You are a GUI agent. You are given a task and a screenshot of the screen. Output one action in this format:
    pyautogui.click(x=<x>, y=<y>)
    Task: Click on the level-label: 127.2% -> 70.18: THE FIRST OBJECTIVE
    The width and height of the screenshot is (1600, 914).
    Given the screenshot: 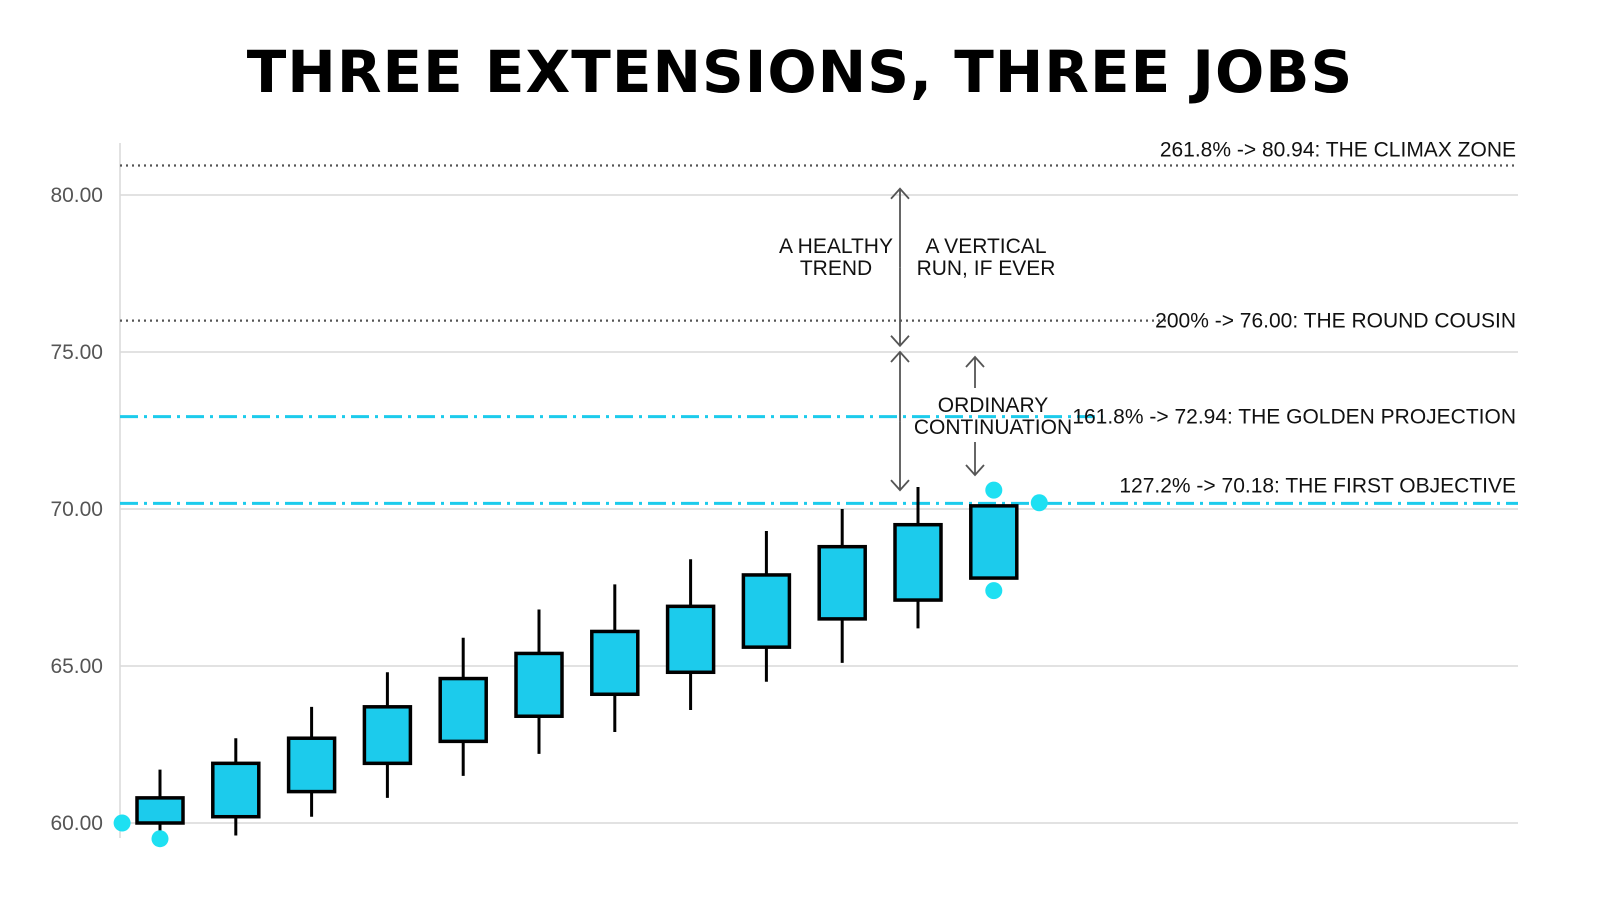 What is the action you would take?
    pyautogui.click(x=1317, y=485)
    